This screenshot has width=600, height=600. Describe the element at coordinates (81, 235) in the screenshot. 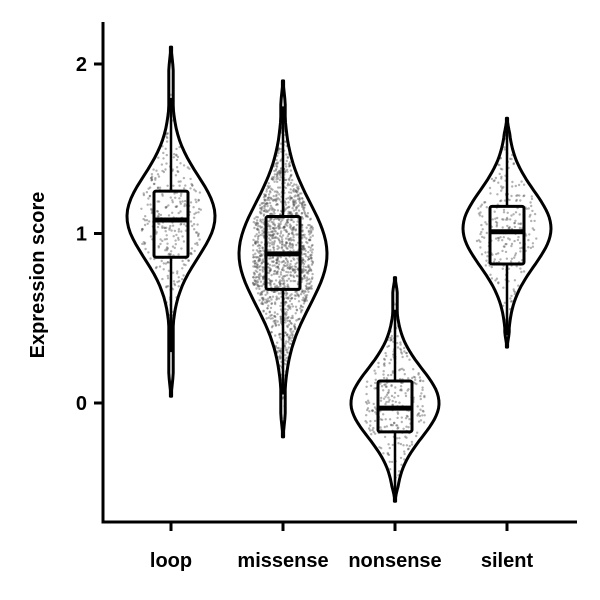

I see `y-tick-label: 1` at that location.